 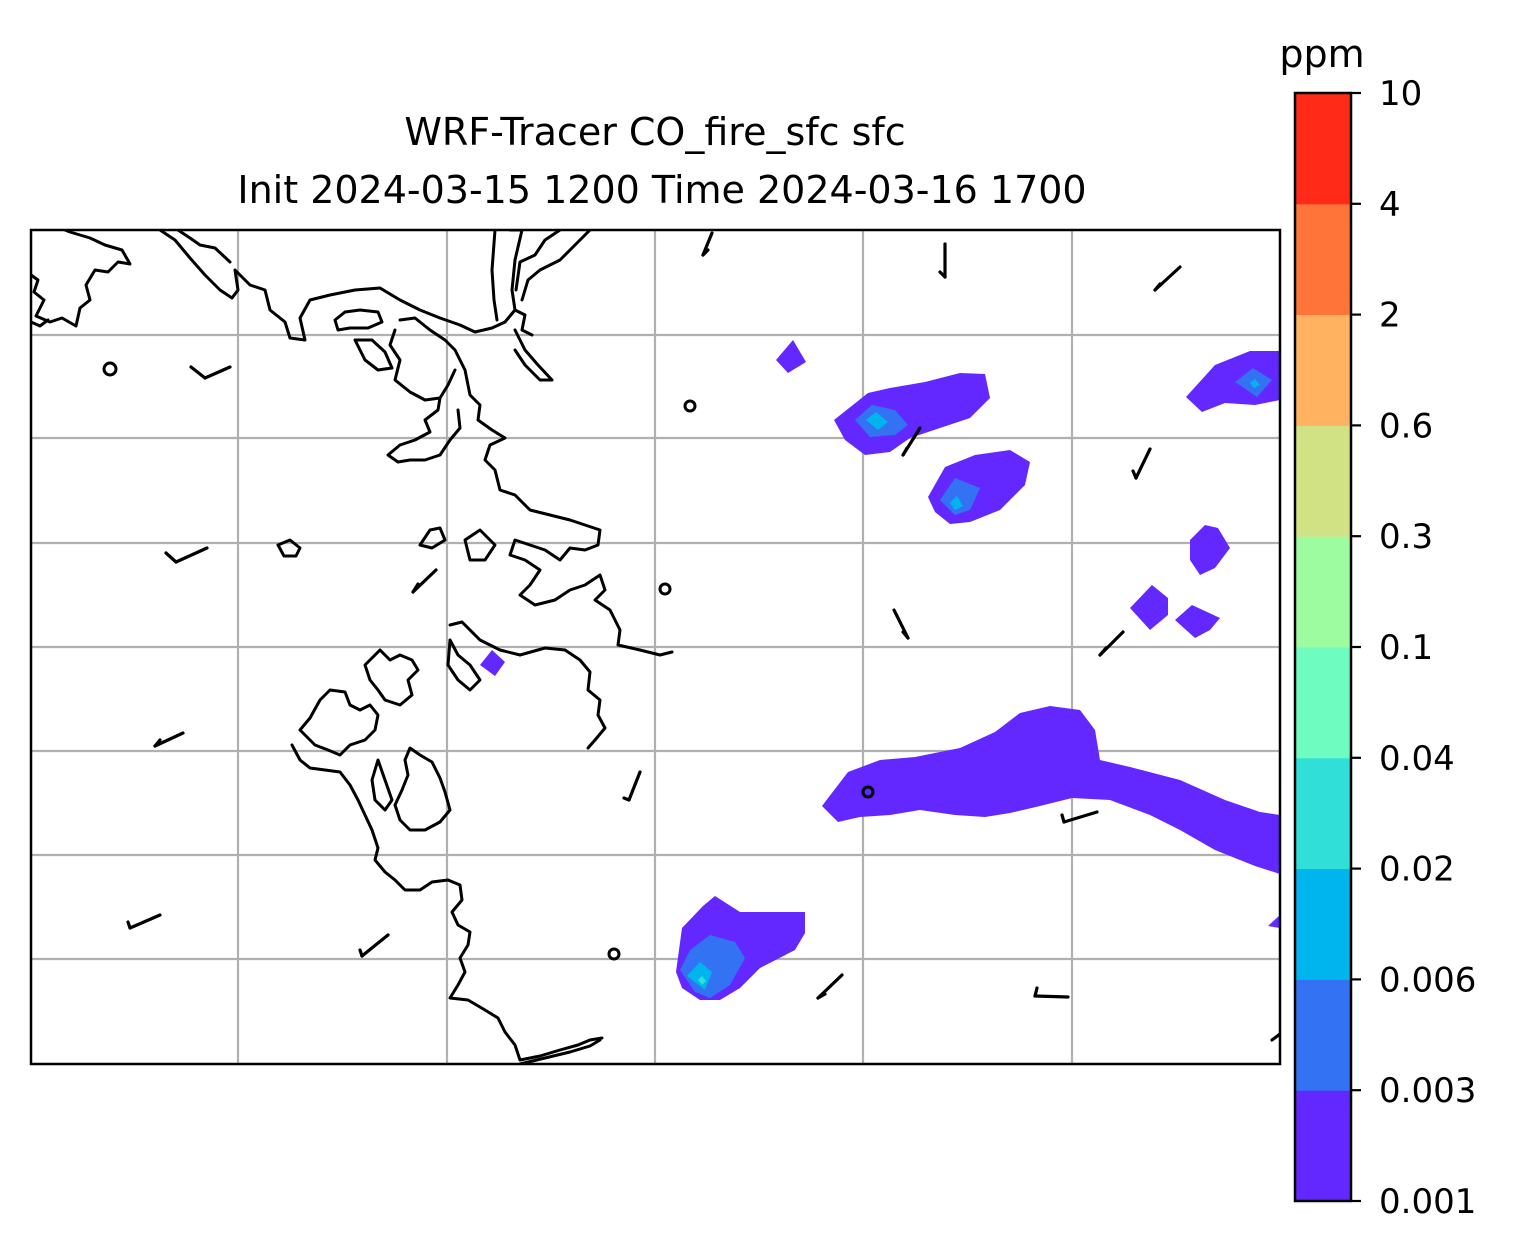 I want to click on colorbar-tick-label: 0.001, so click(x=1427, y=1202).